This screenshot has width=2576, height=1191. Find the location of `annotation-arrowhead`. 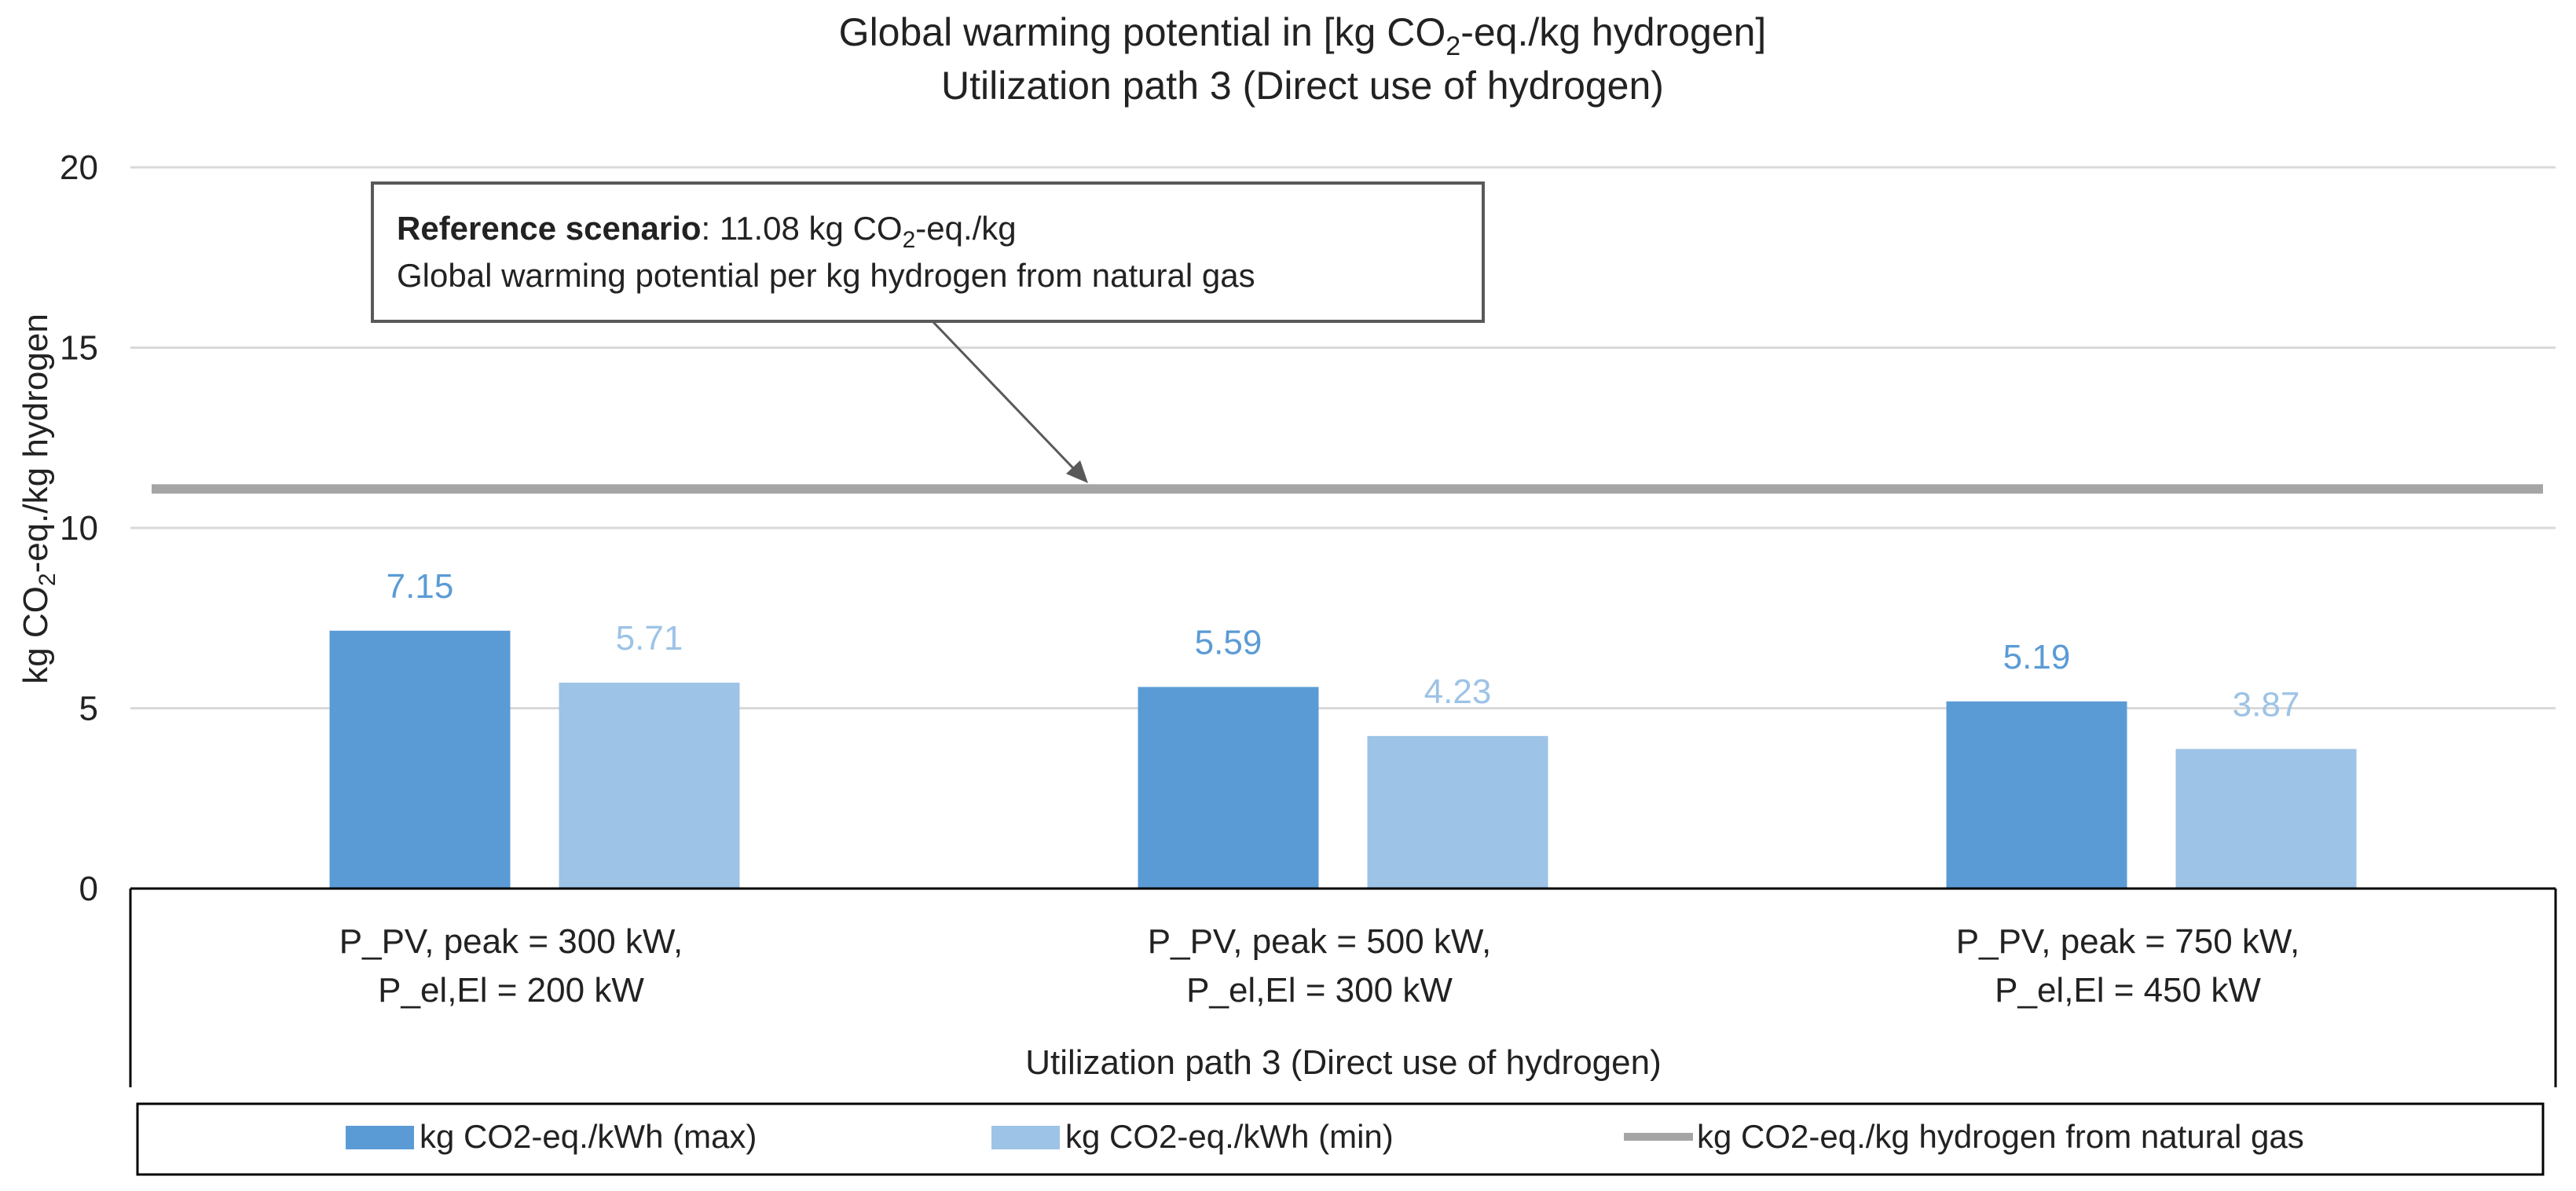

annotation-arrowhead is located at coordinates (1077, 471).